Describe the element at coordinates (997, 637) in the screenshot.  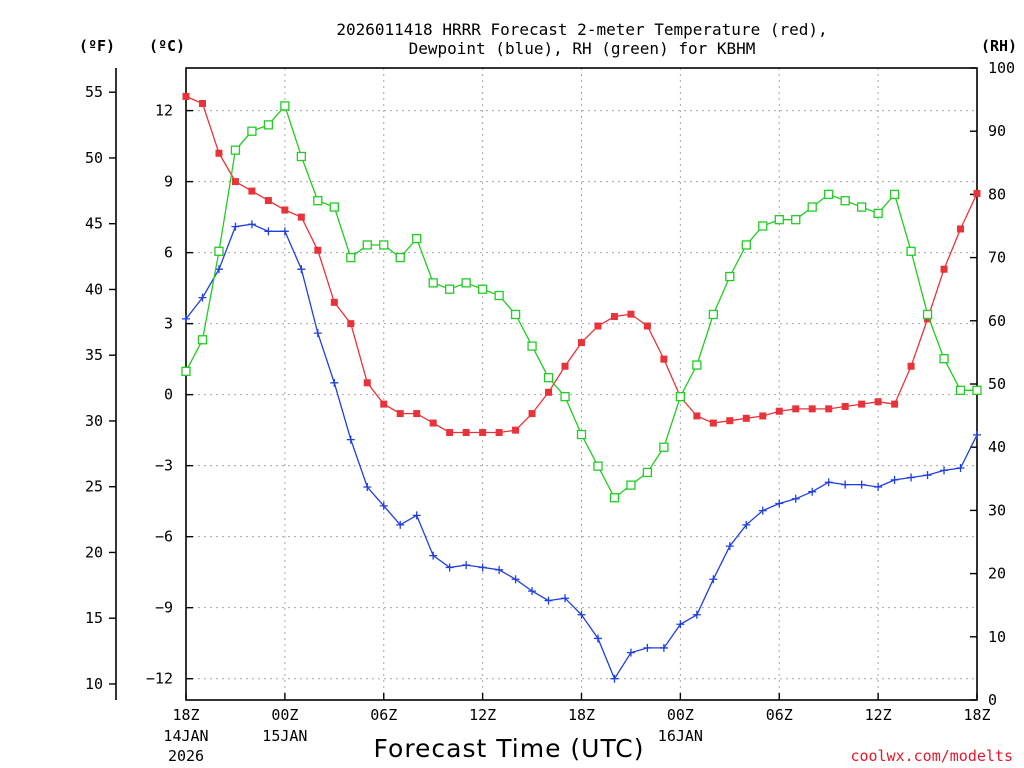
I see `rh-tick-label: 10` at that location.